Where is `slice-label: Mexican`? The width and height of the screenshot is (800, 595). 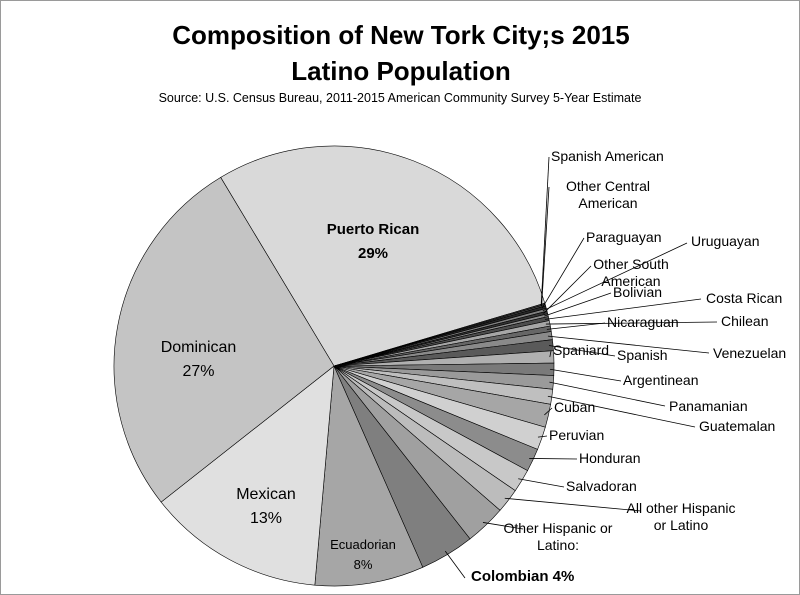 slice-label: Mexican is located at coordinates (266, 494).